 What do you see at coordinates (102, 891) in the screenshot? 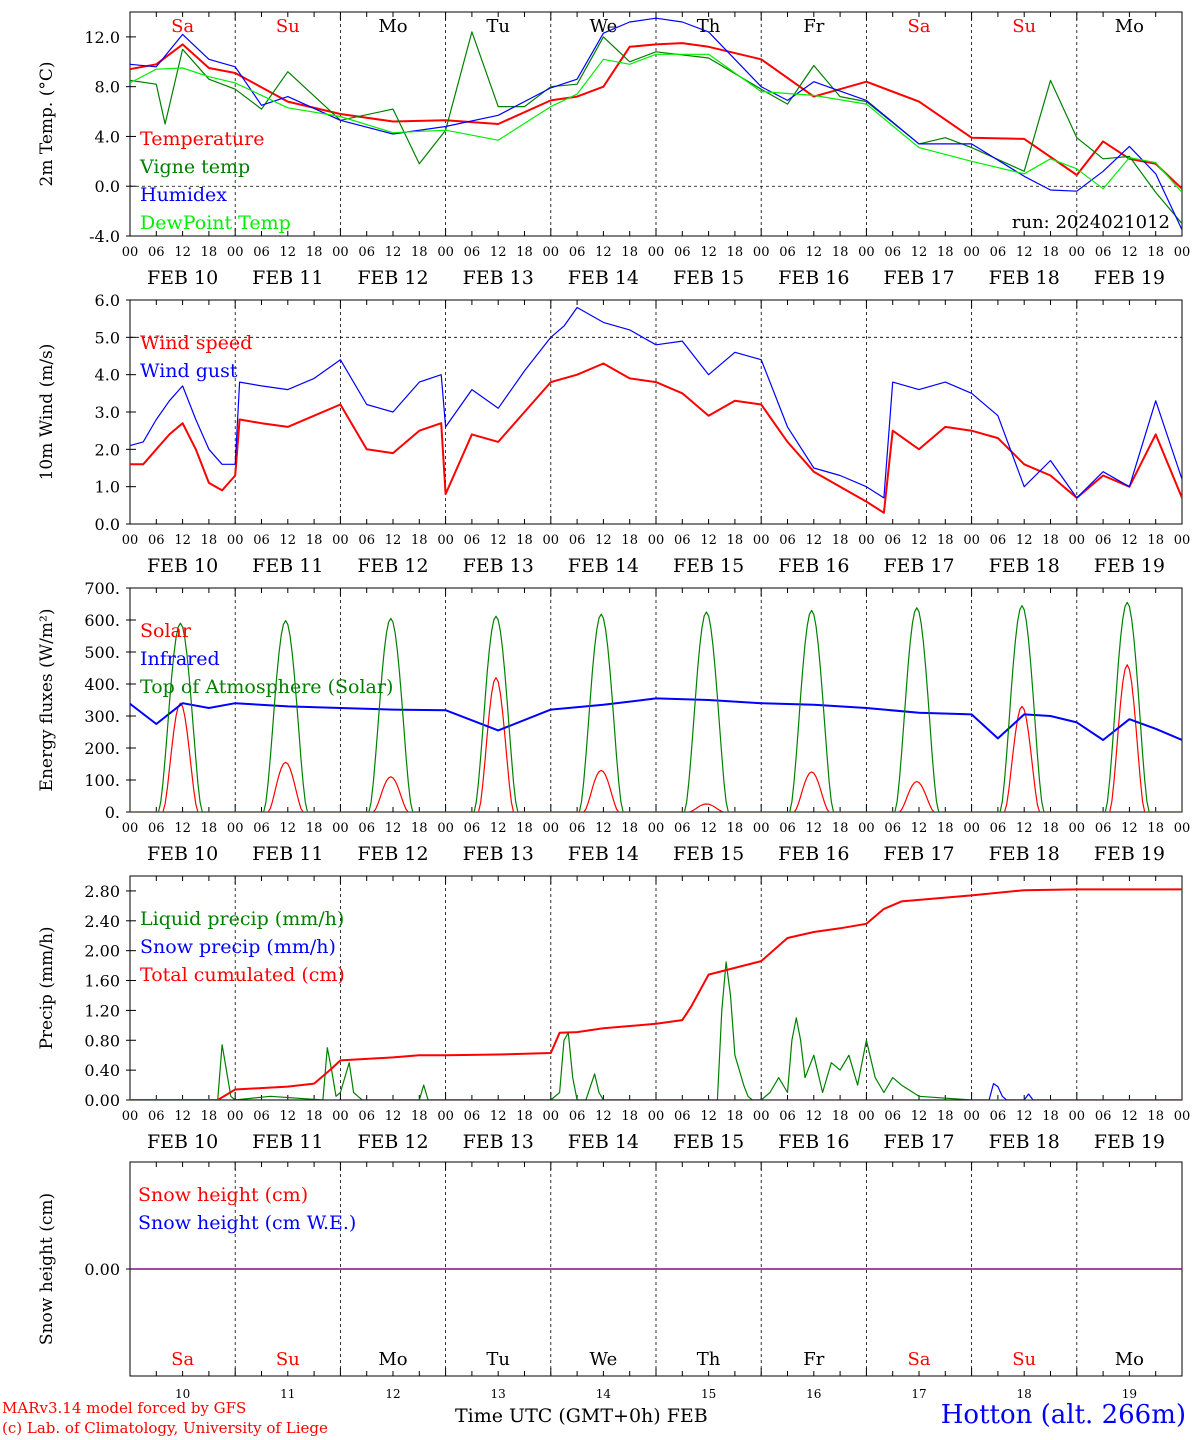
I see `y-tick-label: 2.80` at bounding box center [102, 891].